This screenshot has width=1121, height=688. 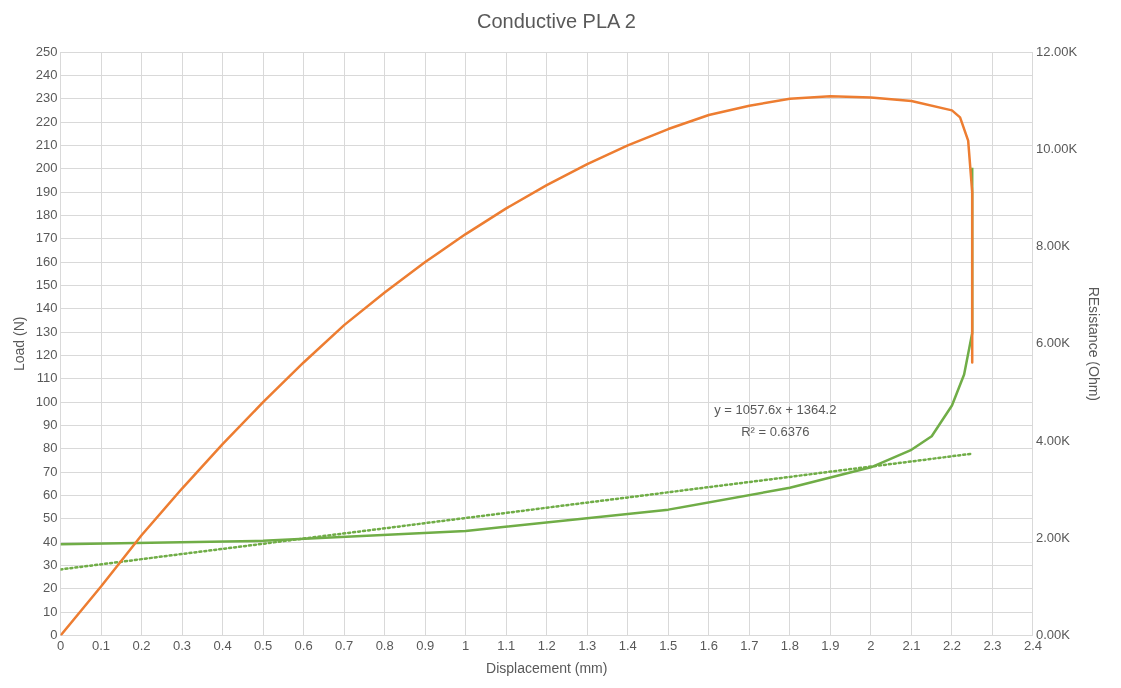 I want to click on y-axis-title: Load (N), so click(x=19, y=344).